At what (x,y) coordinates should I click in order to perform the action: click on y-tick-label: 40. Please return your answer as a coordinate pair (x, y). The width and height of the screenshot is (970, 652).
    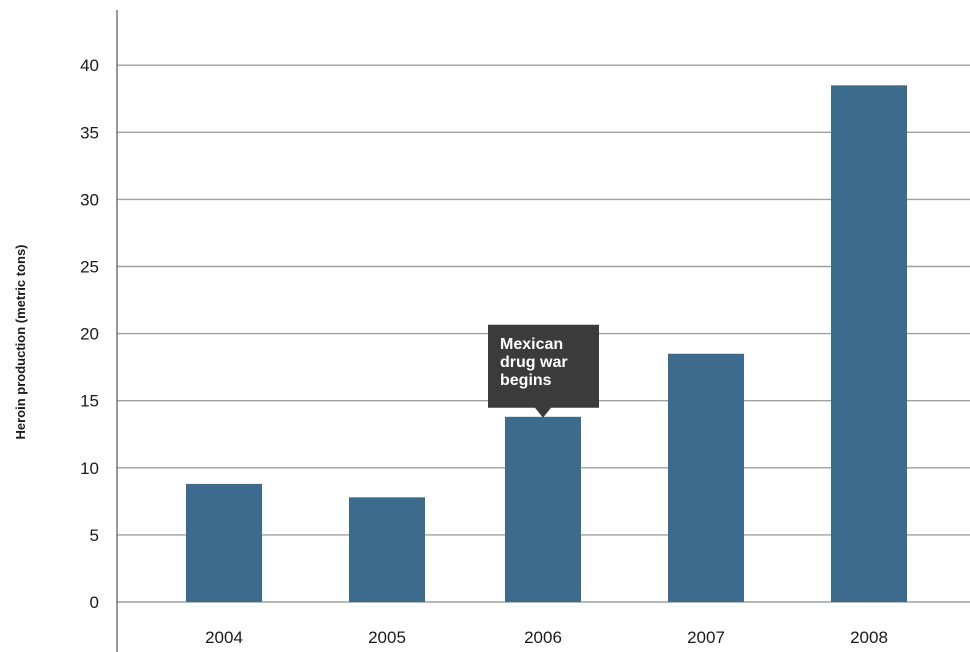
    Looking at the image, I should click on (89, 65).